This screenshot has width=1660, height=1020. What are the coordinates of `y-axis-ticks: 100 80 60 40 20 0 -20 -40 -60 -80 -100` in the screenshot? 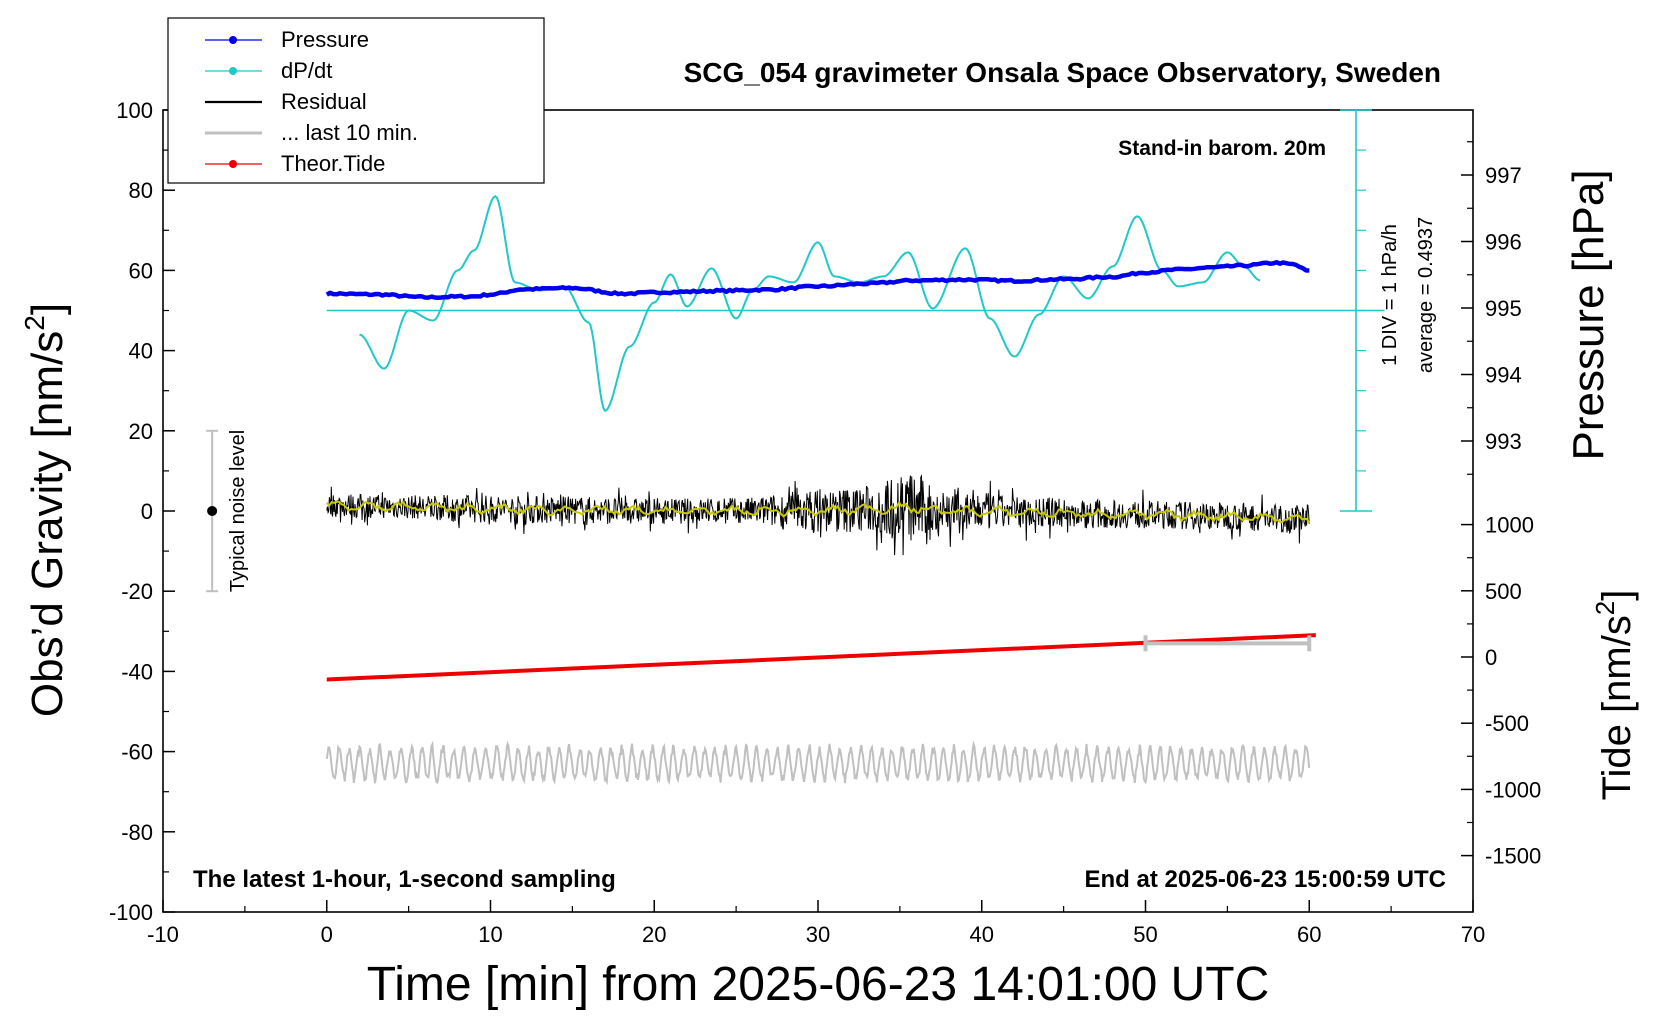 It's located at (142, 511).